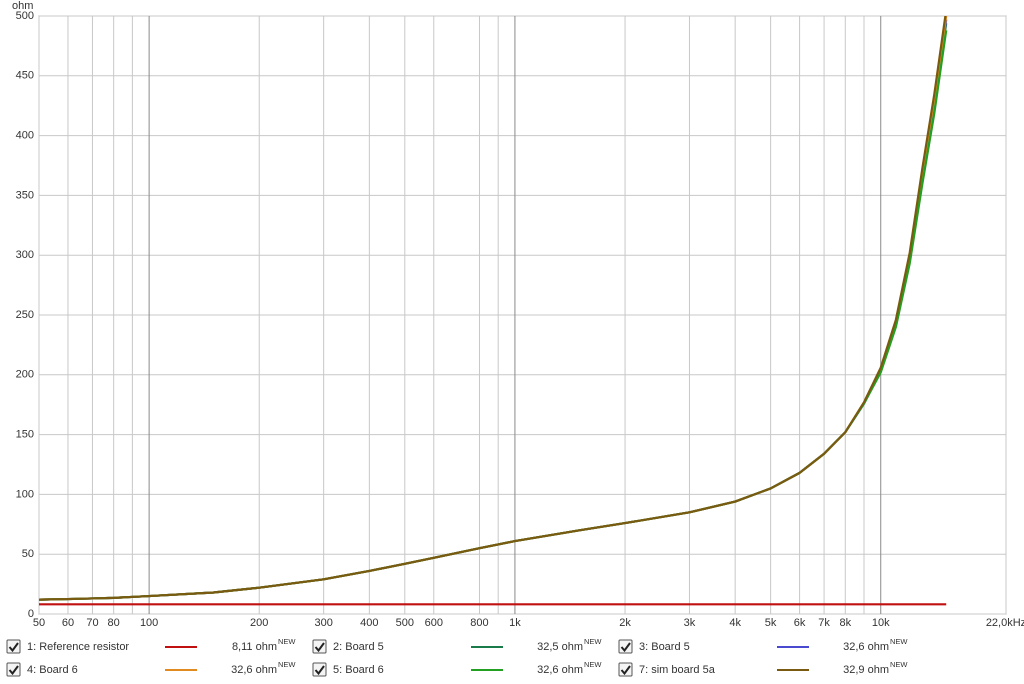  Describe the element at coordinates (824, 623) in the screenshot. I see `x-tick-label: 7k` at that location.